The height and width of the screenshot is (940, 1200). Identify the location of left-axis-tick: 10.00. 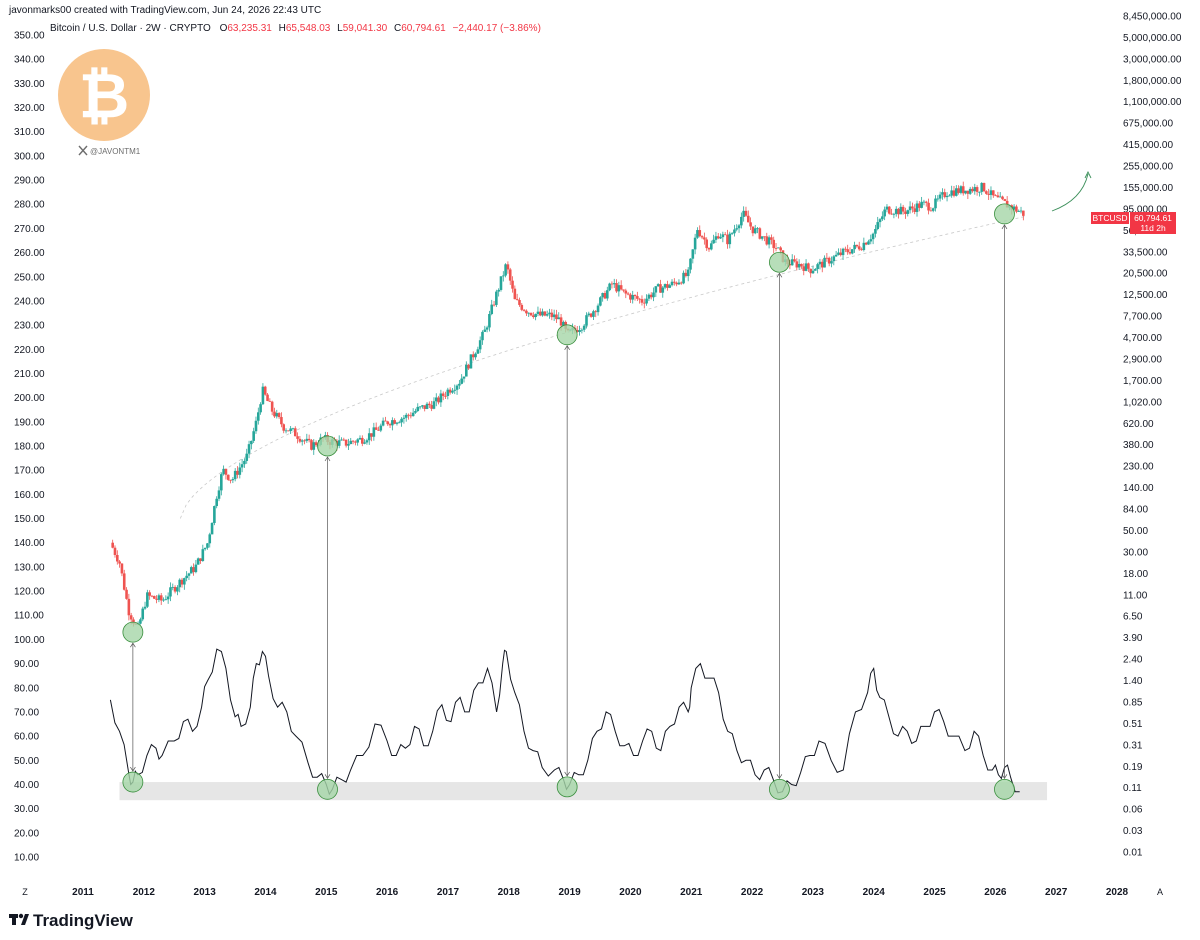
(26, 858).